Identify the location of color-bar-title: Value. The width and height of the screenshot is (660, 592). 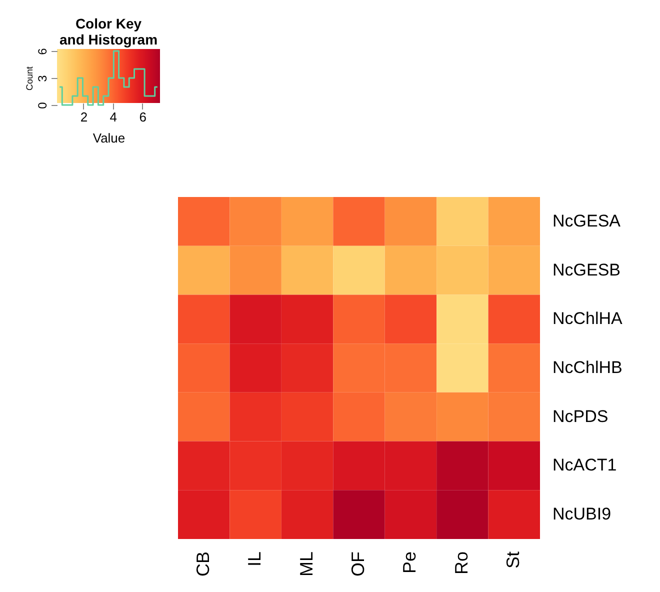
(109, 138).